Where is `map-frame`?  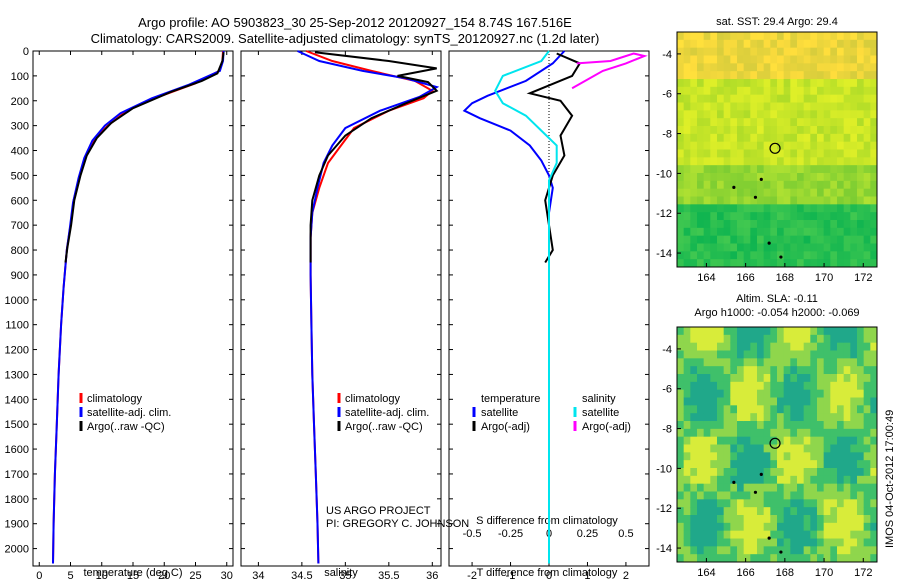
map-frame is located at coordinates (777, 444).